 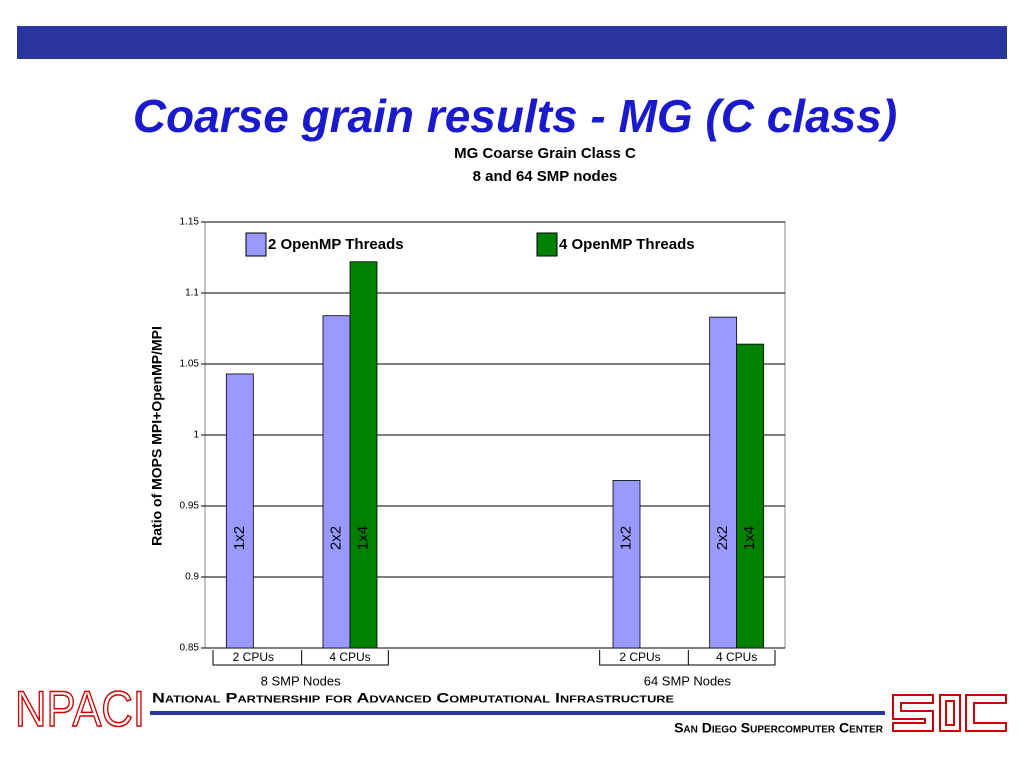 What do you see at coordinates (157, 436) in the screenshot?
I see `y-axis-label: Ratio of MOPS MPI+OpenMP/MPI` at bounding box center [157, 436].